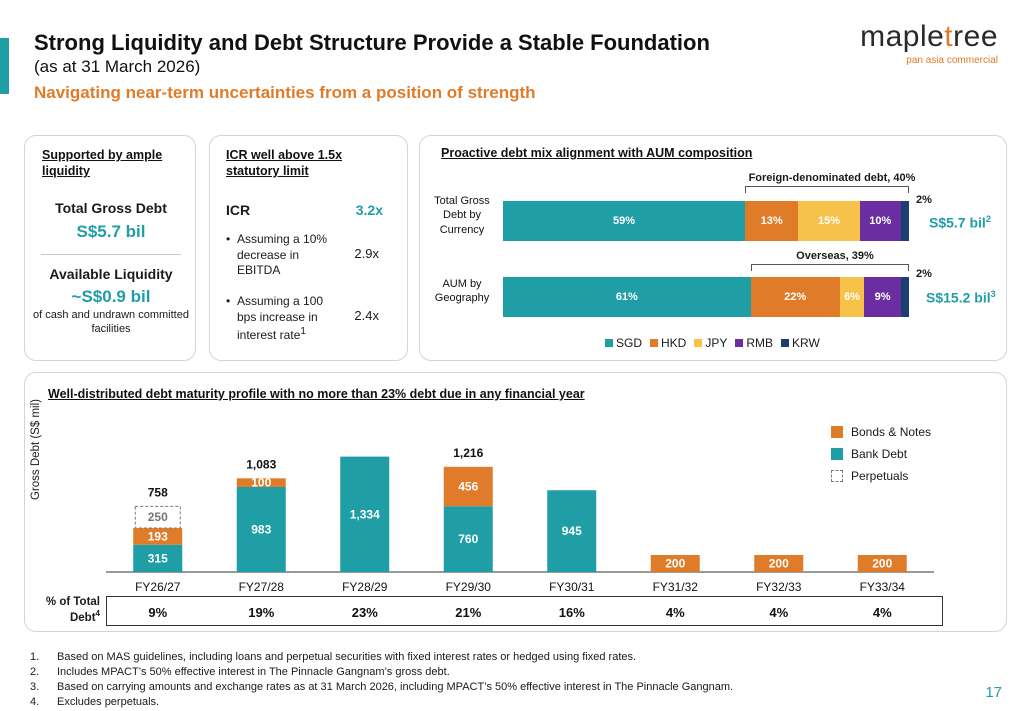 This screenshot has width=1024, height=711. I want to click on legend-item-rmb: RMB, so click(754, 343).